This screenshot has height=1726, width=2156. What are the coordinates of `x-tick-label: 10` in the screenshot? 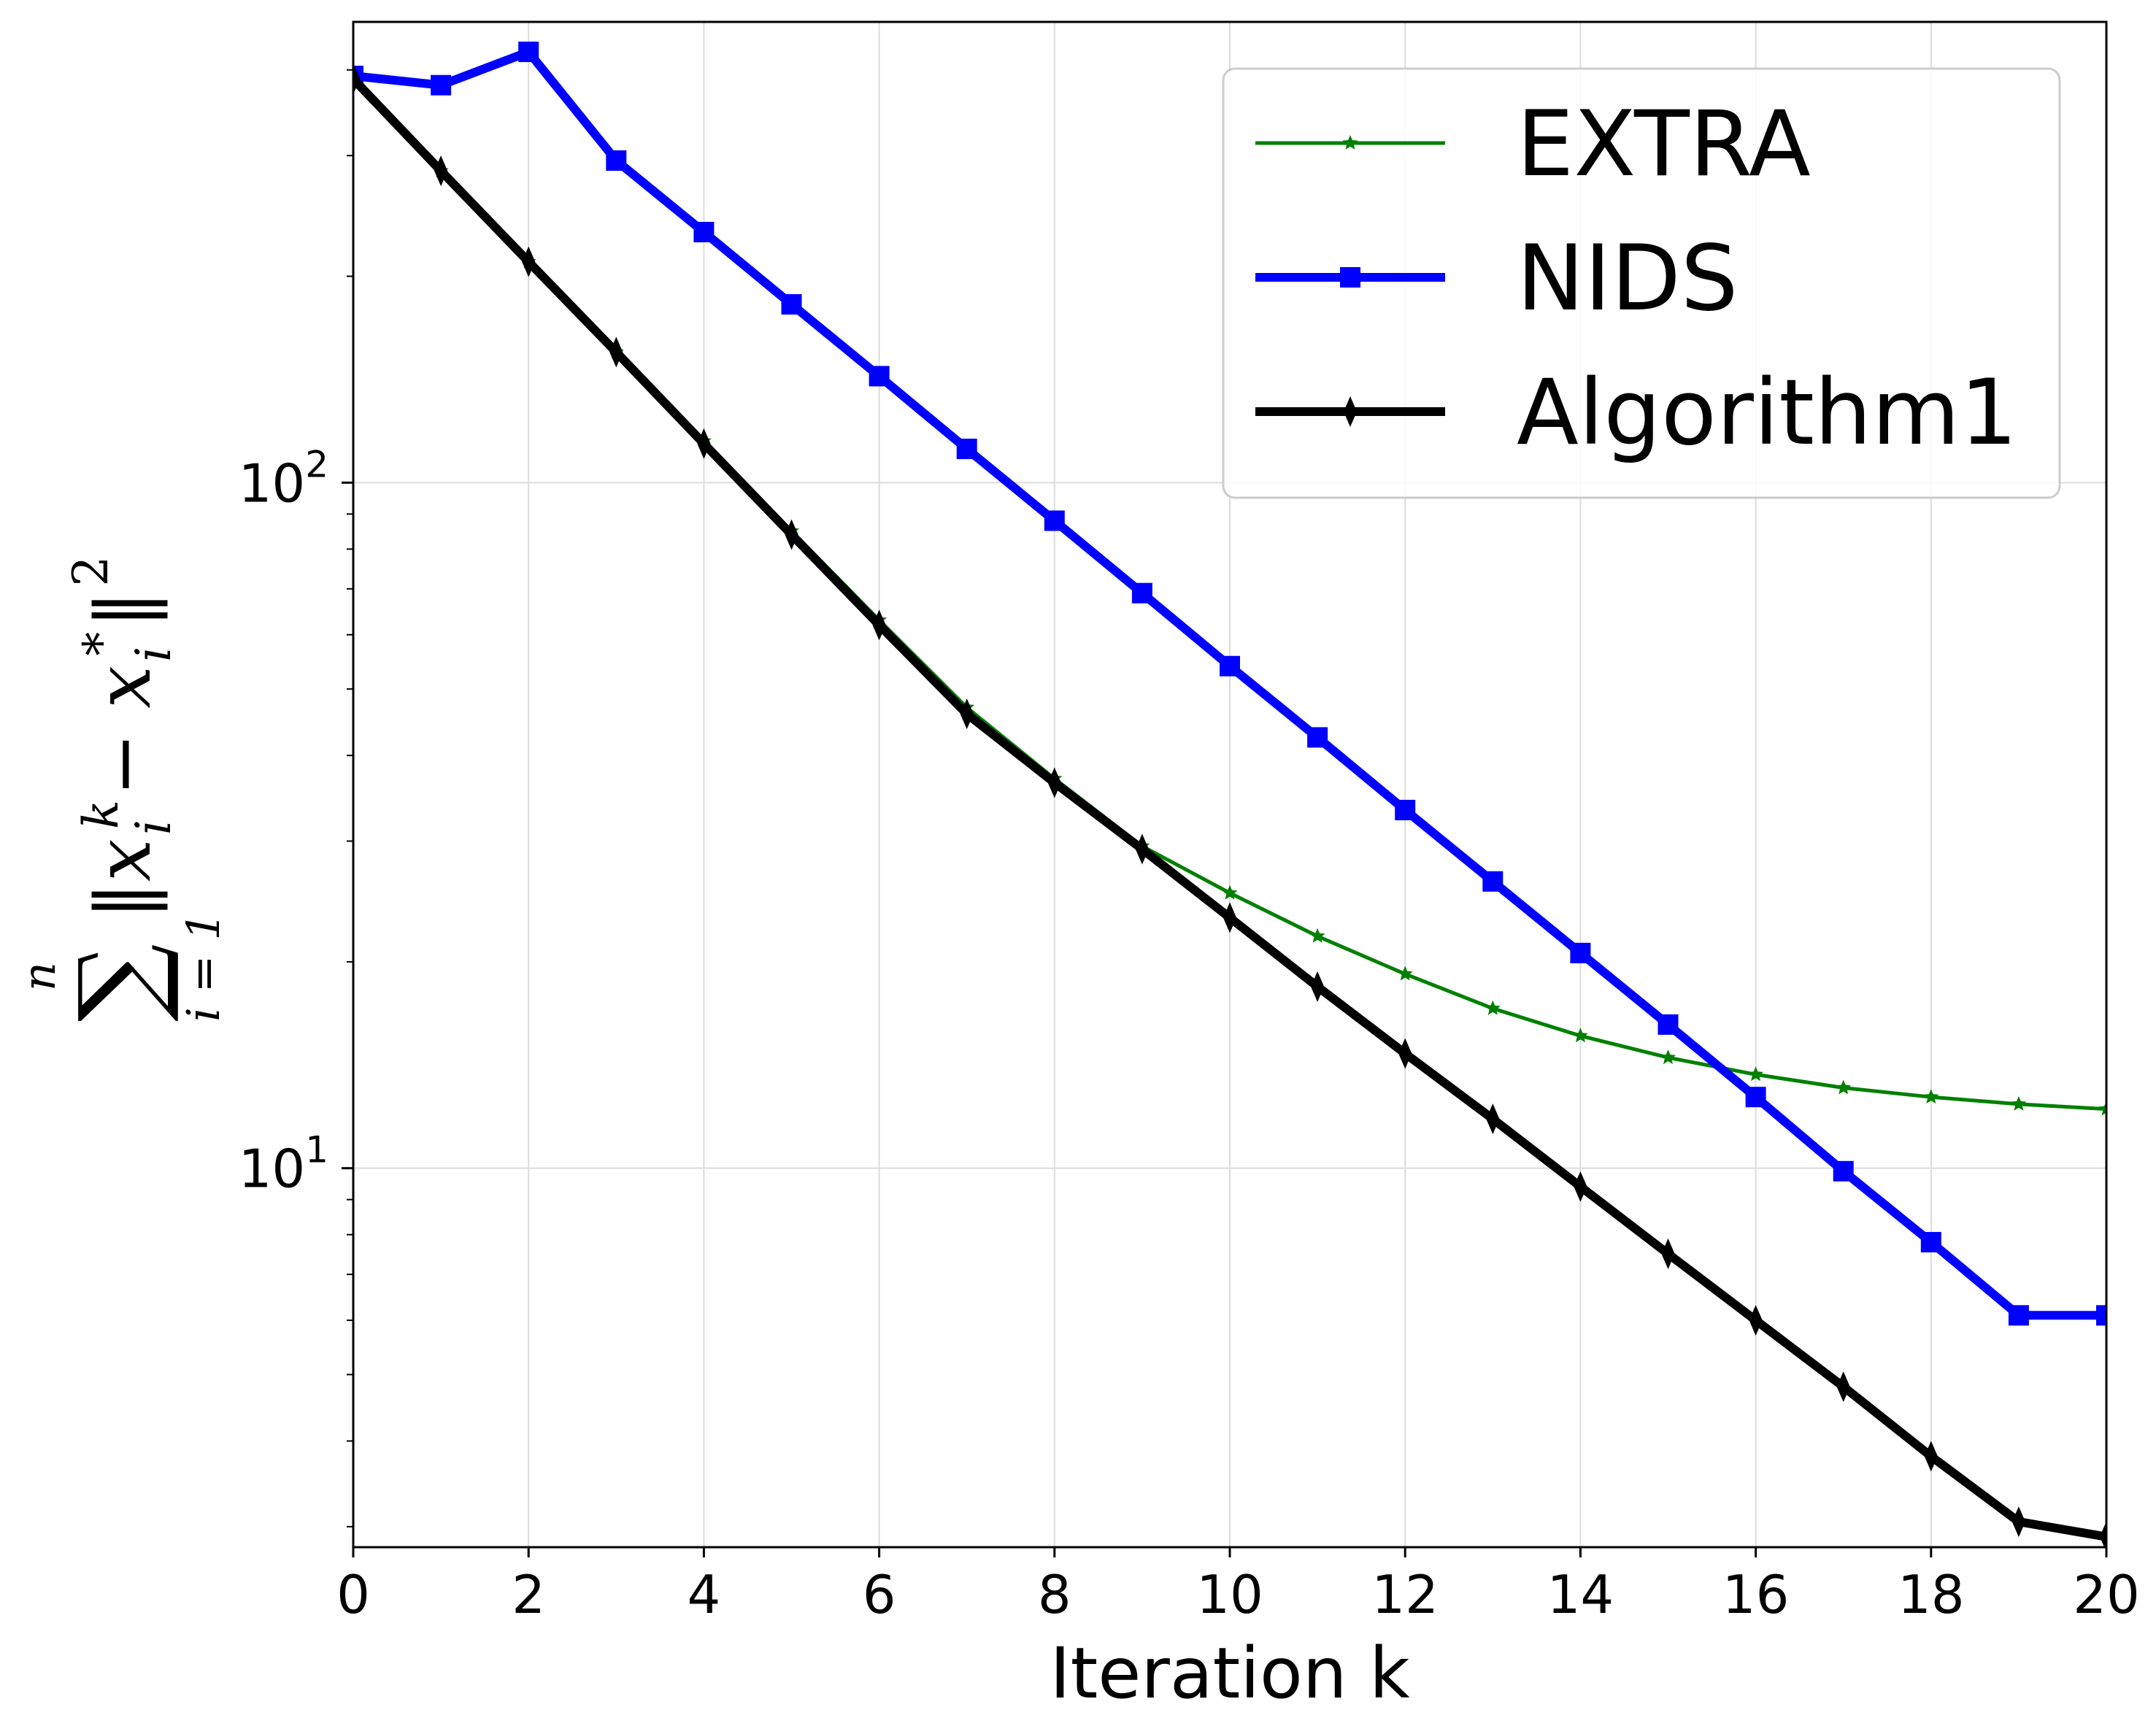 It's located at (1229, 1594).